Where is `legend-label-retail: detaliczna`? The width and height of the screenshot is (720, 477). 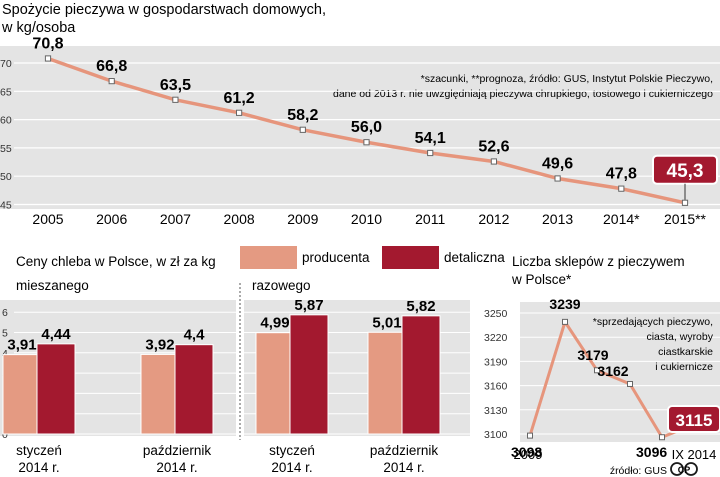
legend-label-retail: detaliczna is located at coordinates (474, 257).